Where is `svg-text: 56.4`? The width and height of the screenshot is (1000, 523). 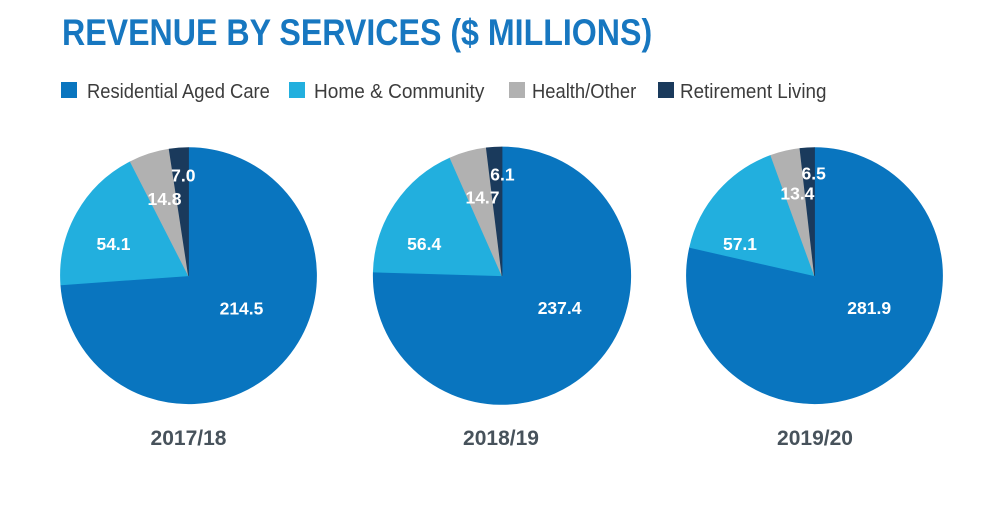 svg-text: 56.4 is located at coordinates (424, 244).